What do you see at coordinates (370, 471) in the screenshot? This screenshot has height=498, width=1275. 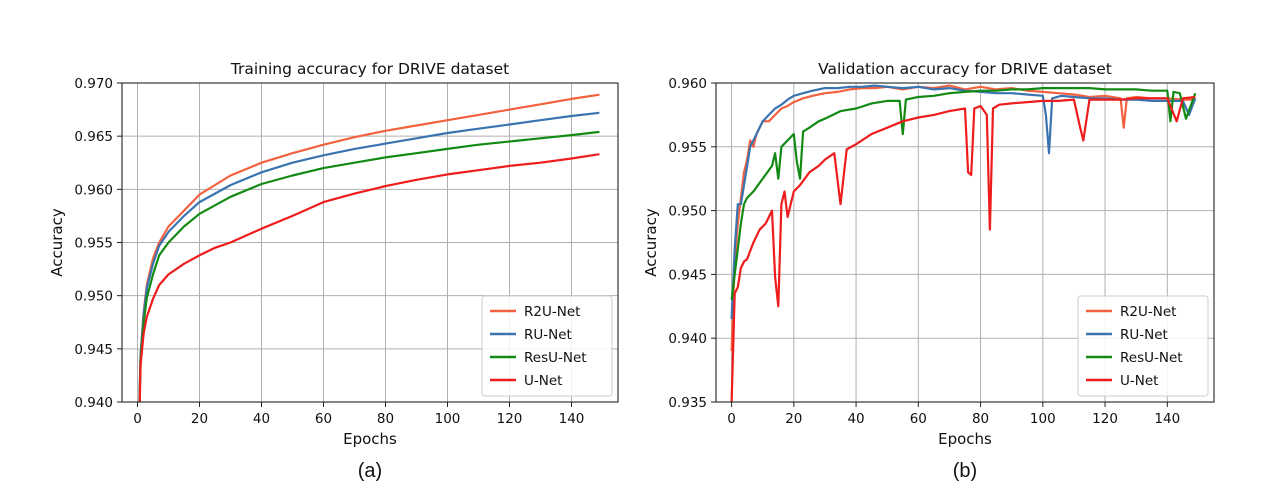 I see `panel-caption: (a)` at bounding box center [370, 471].